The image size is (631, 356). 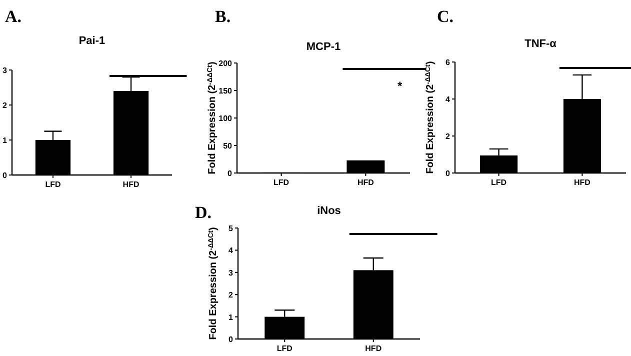 I want to click on y-tick-label: 200, so click(x=225, y=63).